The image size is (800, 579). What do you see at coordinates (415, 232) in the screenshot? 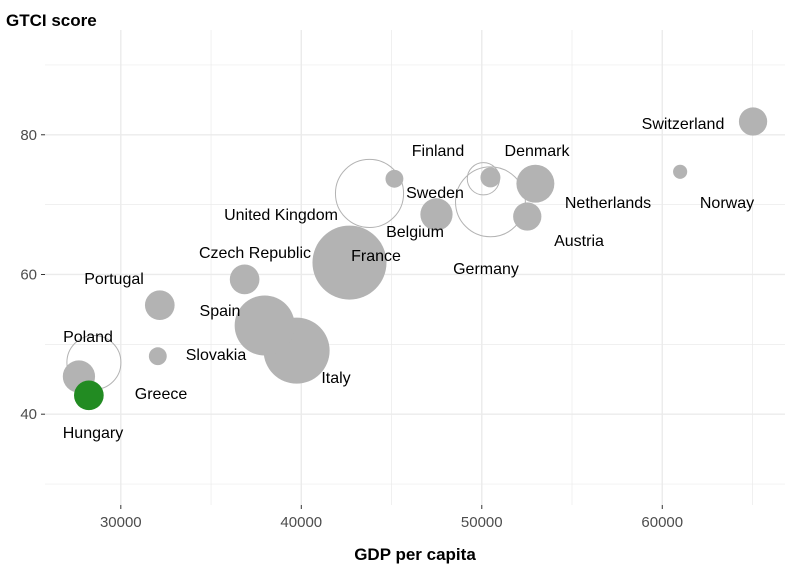
I see `point-label-belgium: Belgium` at bounding box center [415, 232].